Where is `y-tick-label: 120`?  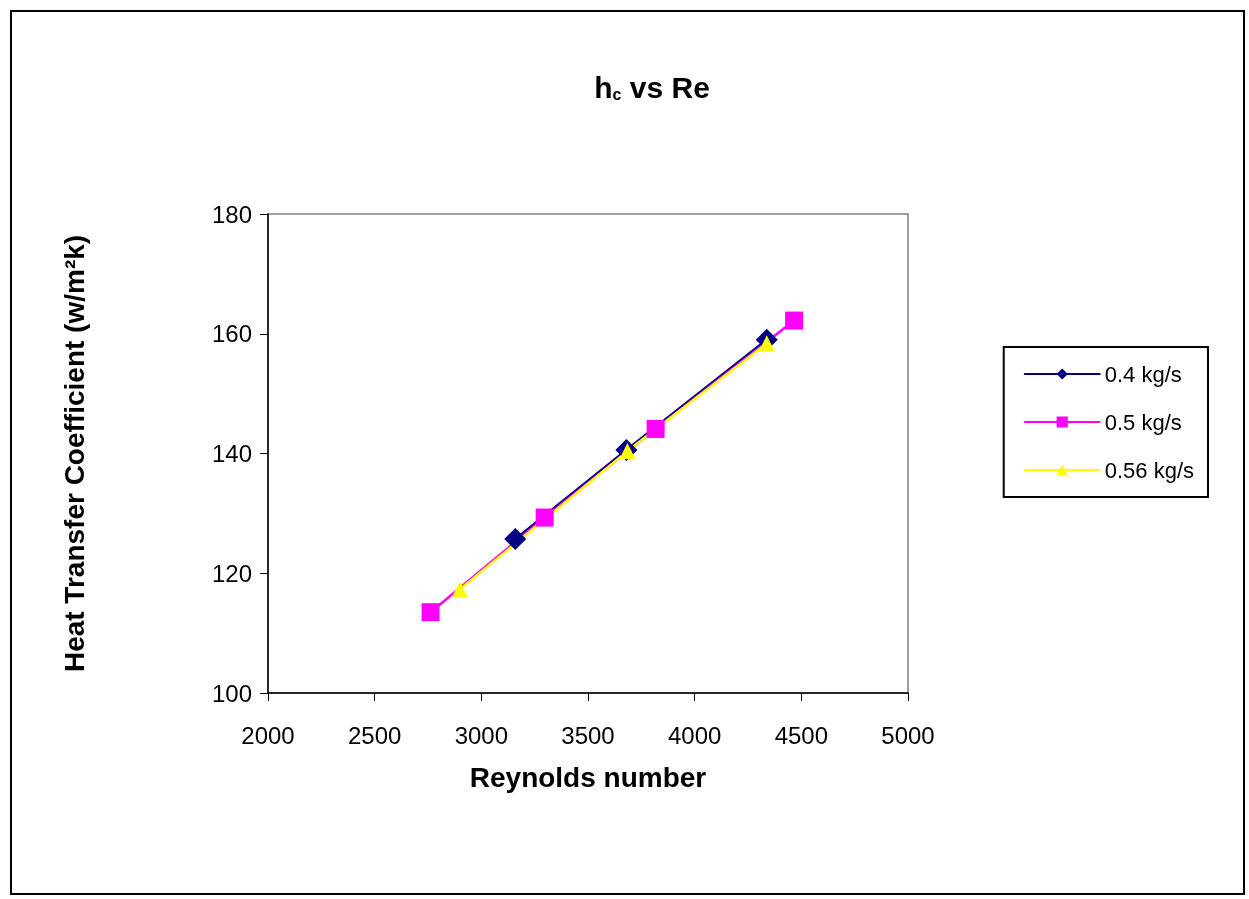 y-tick-label: 120 is located at coordinates (231, 573).